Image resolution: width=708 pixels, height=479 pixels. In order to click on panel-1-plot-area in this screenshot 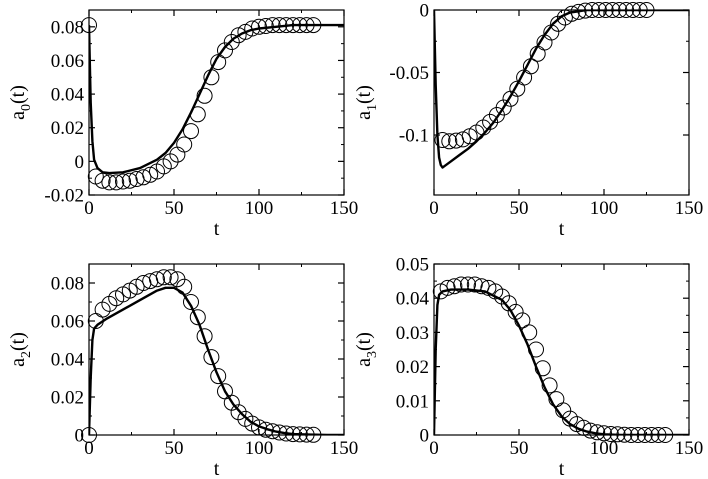, I will do `click(561, 89)`.